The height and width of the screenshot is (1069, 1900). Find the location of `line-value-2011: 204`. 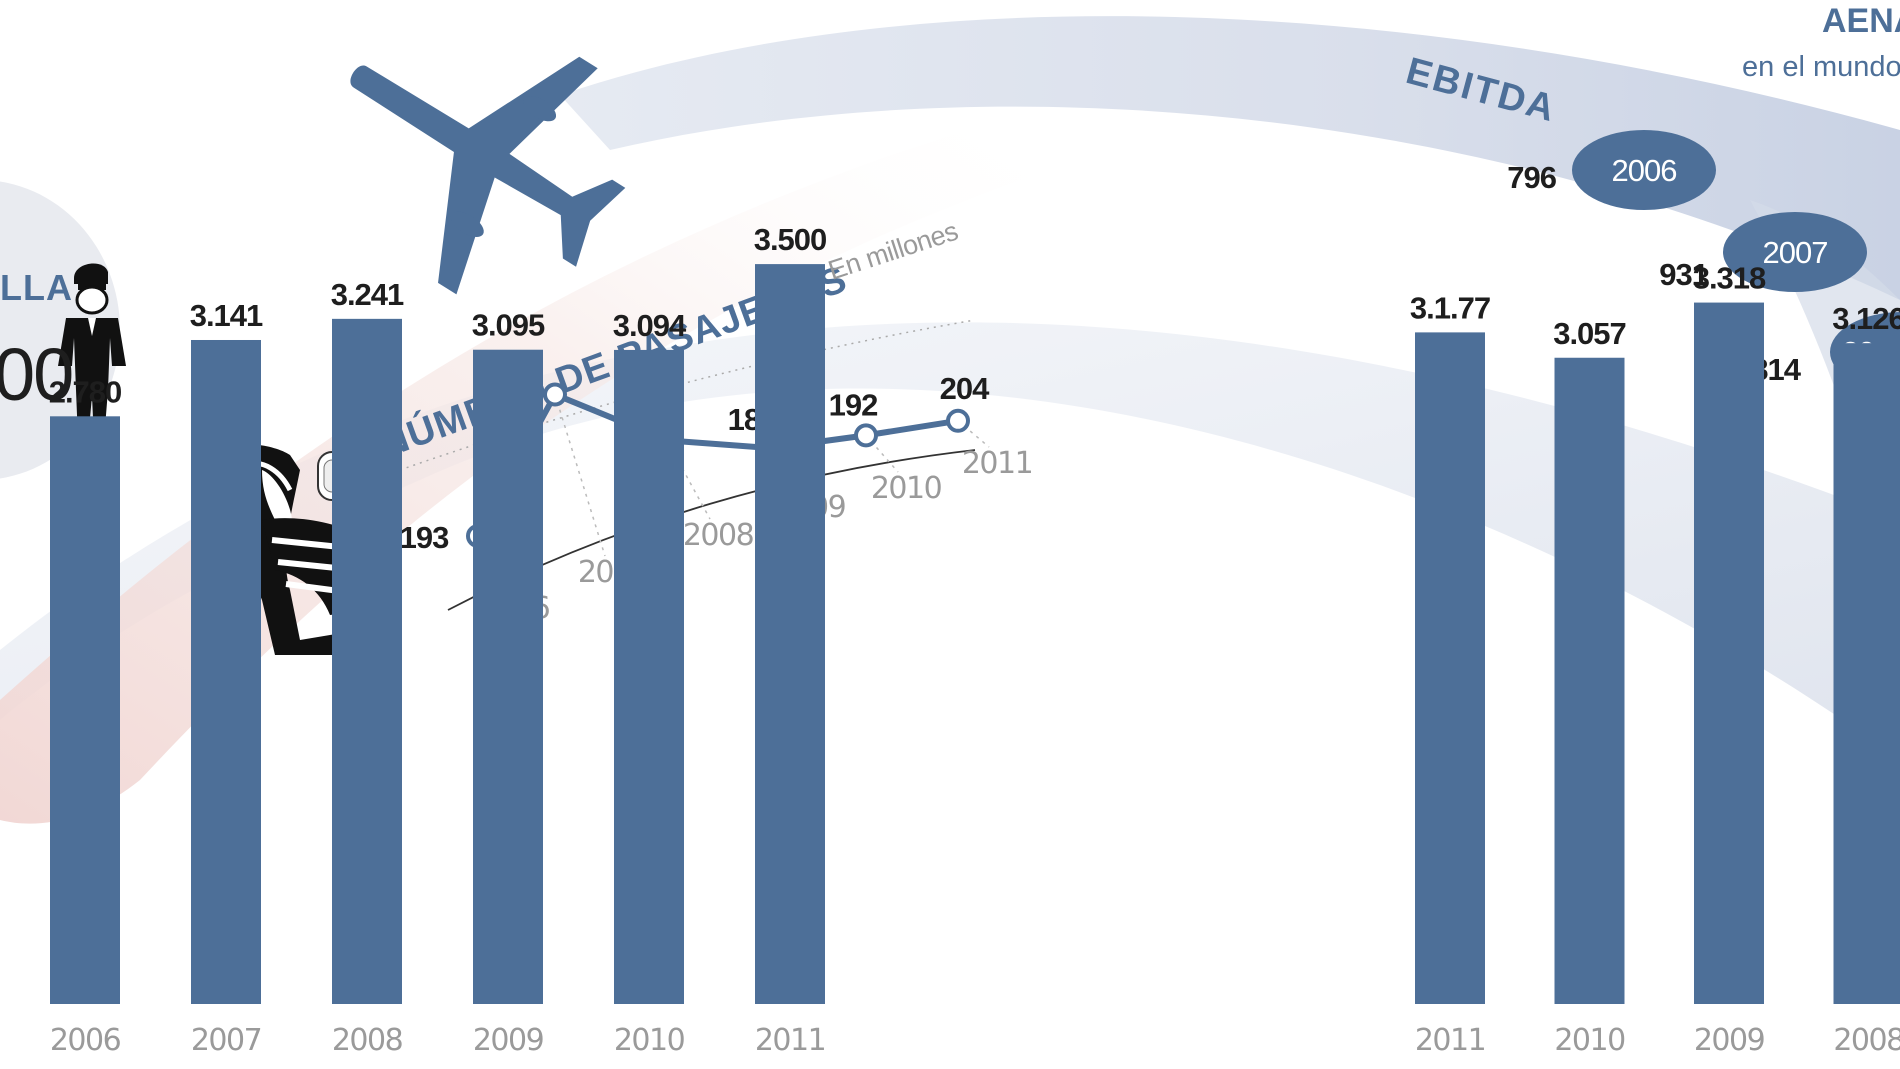

line-value-2011: 204 is located at coordinates (965, 388).